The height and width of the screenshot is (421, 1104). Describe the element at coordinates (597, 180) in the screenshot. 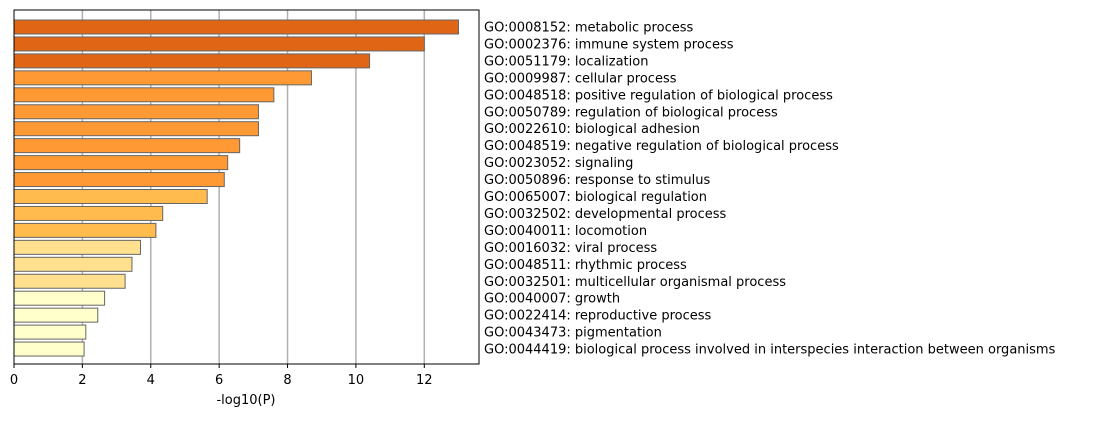

I see `category-label: GO:0050896: response to stimulus` at that location.